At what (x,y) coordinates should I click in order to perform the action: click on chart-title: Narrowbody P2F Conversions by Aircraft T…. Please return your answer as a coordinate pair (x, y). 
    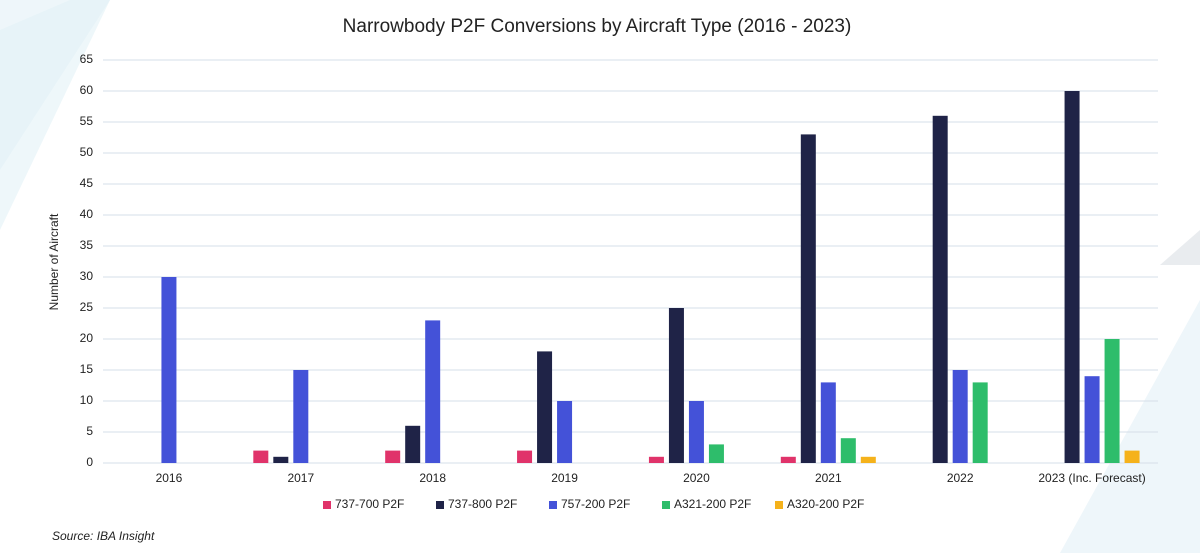
    Looking at the image, I should click on (597, 26).